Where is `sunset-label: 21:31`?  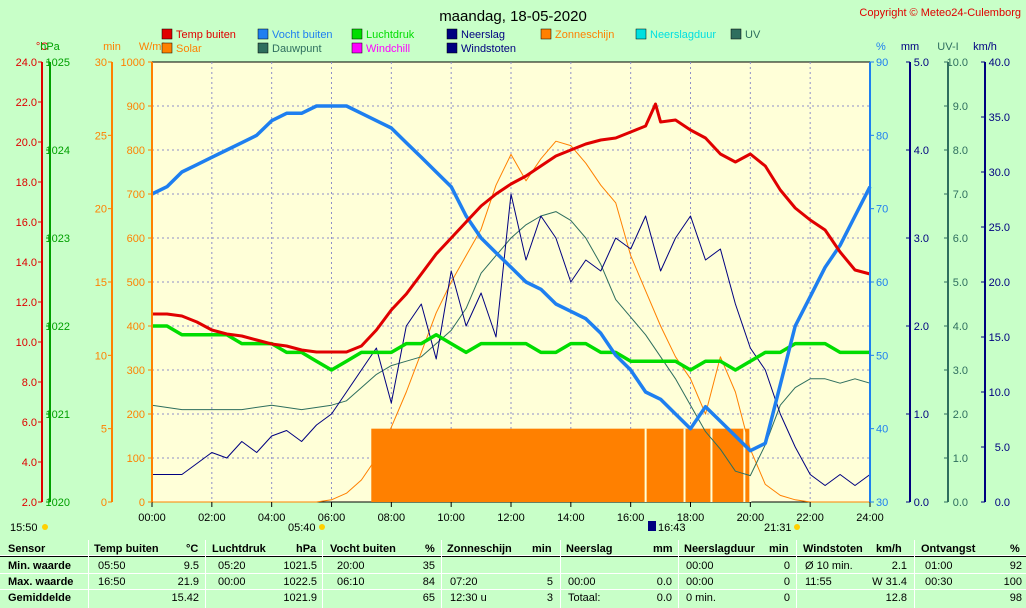
sunset-label: 21:31 is located at coordinates (778, 528).